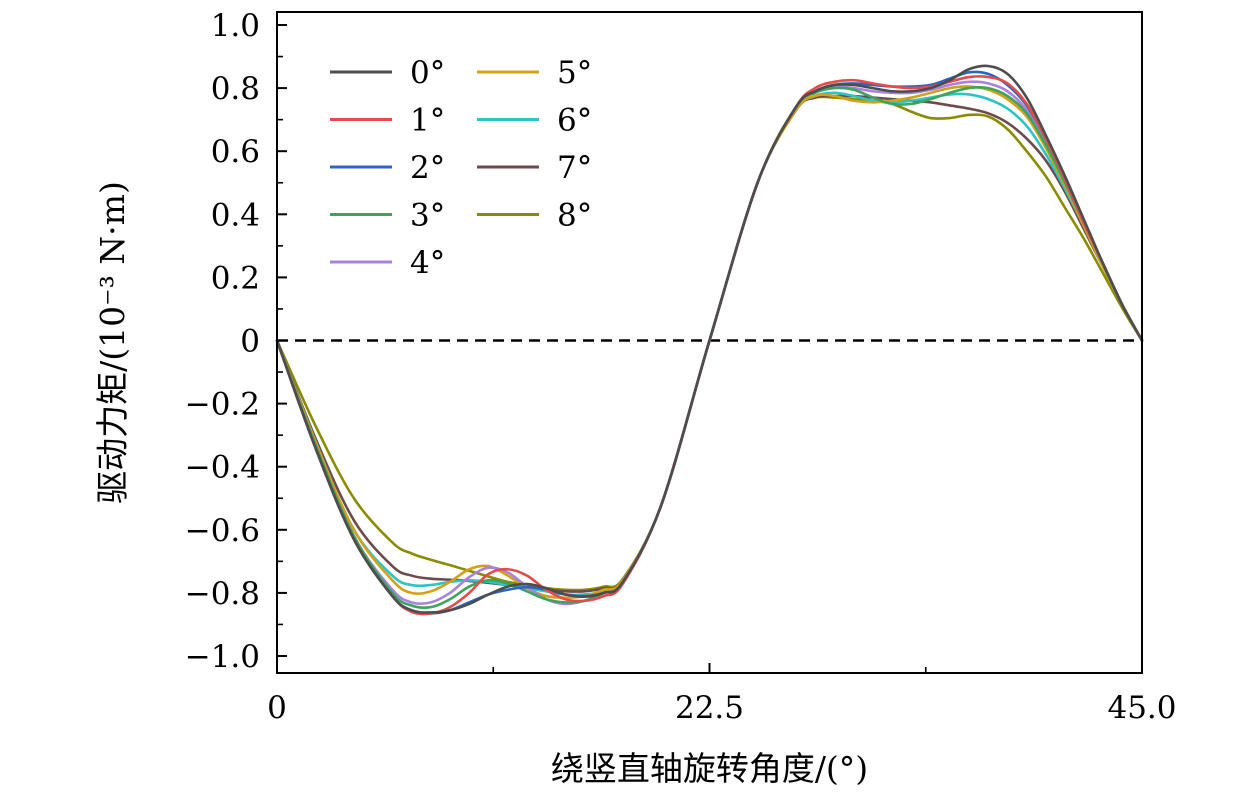  What do you see at coordinates (709, 768) in the screenshot?
I see `x-axis-title: 绕竖直轴旋转角度/(°)` at bounding box center [709, 768].